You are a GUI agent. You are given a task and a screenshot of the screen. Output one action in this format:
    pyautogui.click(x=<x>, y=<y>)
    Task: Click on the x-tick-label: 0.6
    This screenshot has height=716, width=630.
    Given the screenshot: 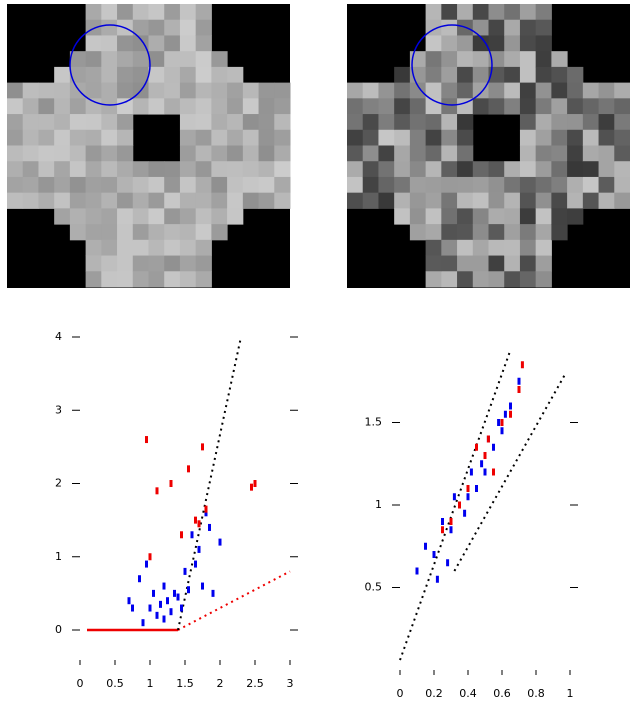 What is the action you would take?
    pyautogui.click(x=502, y=693)
    